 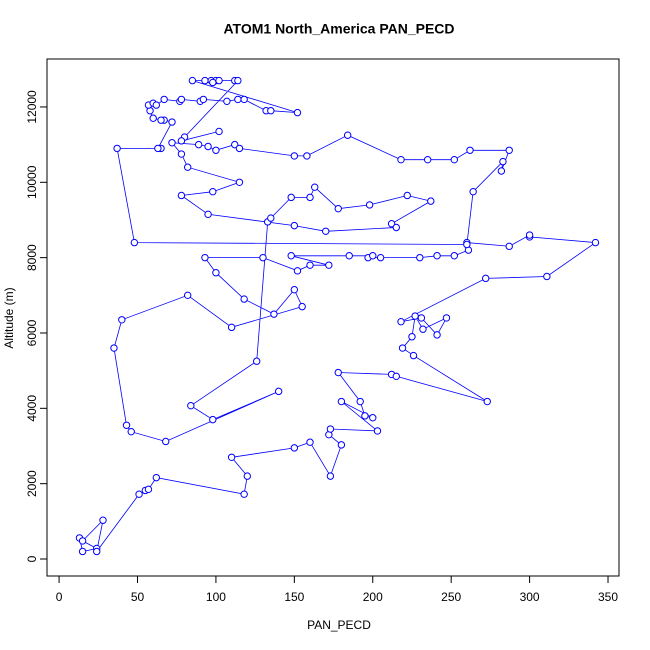 I want to click on x-axis-label: PAN_PECD, so click(x=339, y=625).